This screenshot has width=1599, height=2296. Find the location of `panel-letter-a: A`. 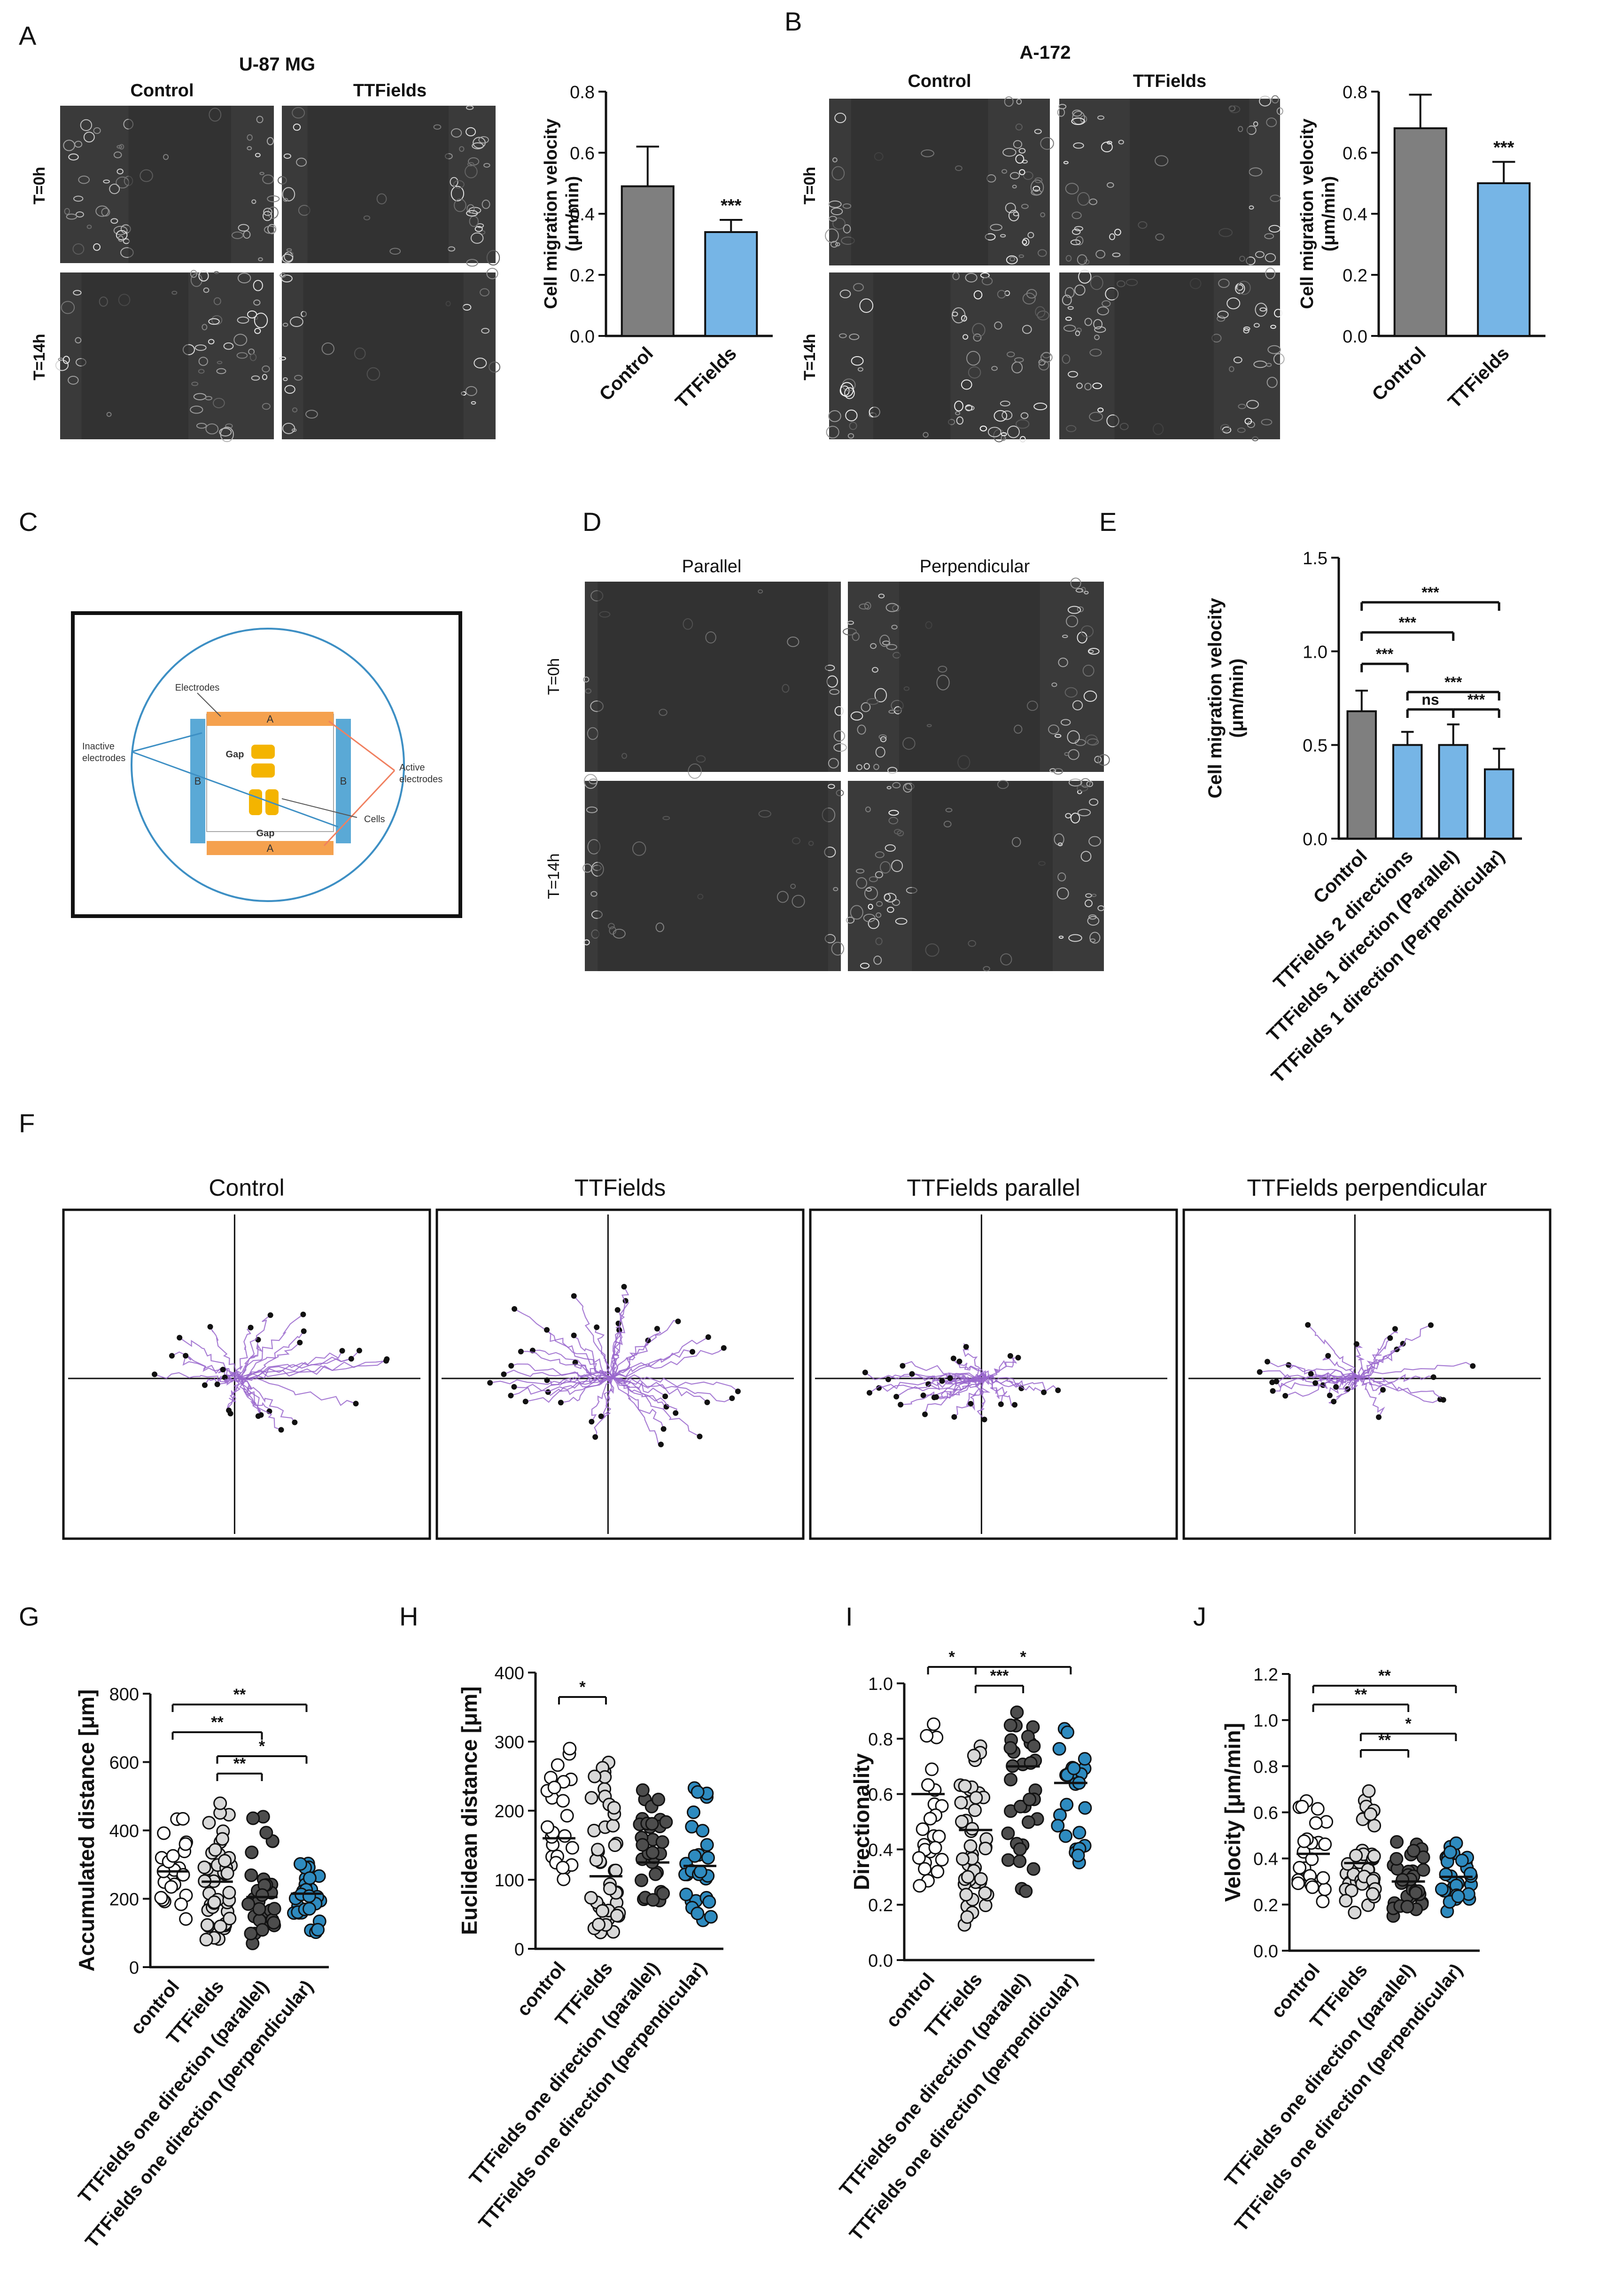

panel-letter-a: A is located at coordinates (28, 36).